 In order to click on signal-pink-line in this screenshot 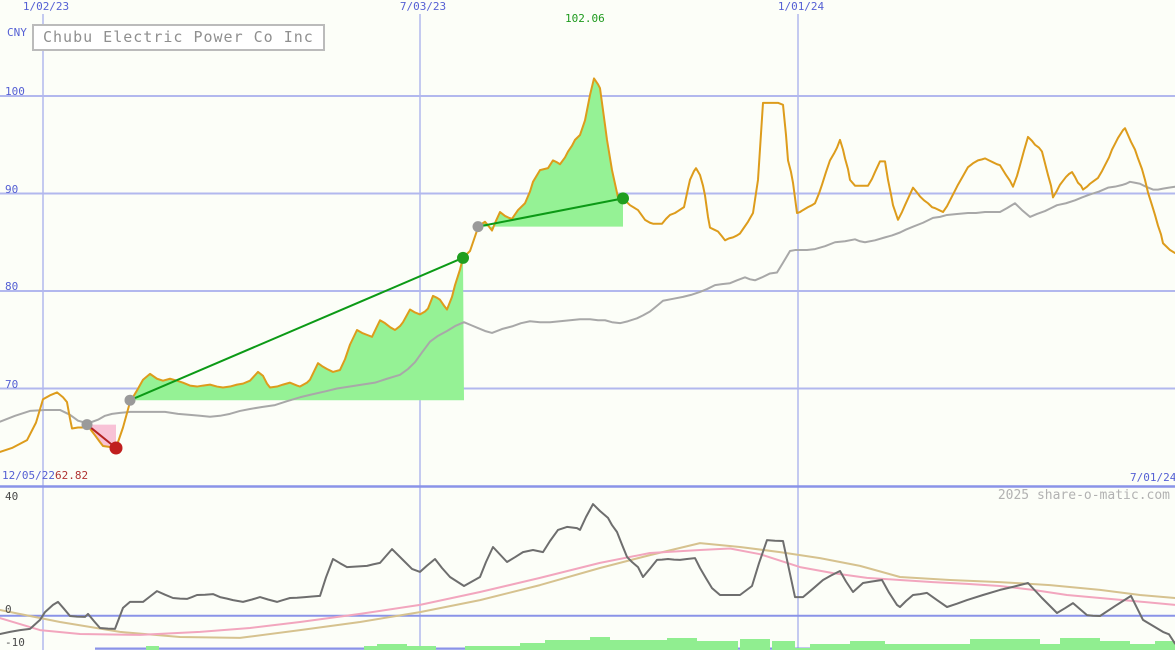, I will do `click(587, 591)`.